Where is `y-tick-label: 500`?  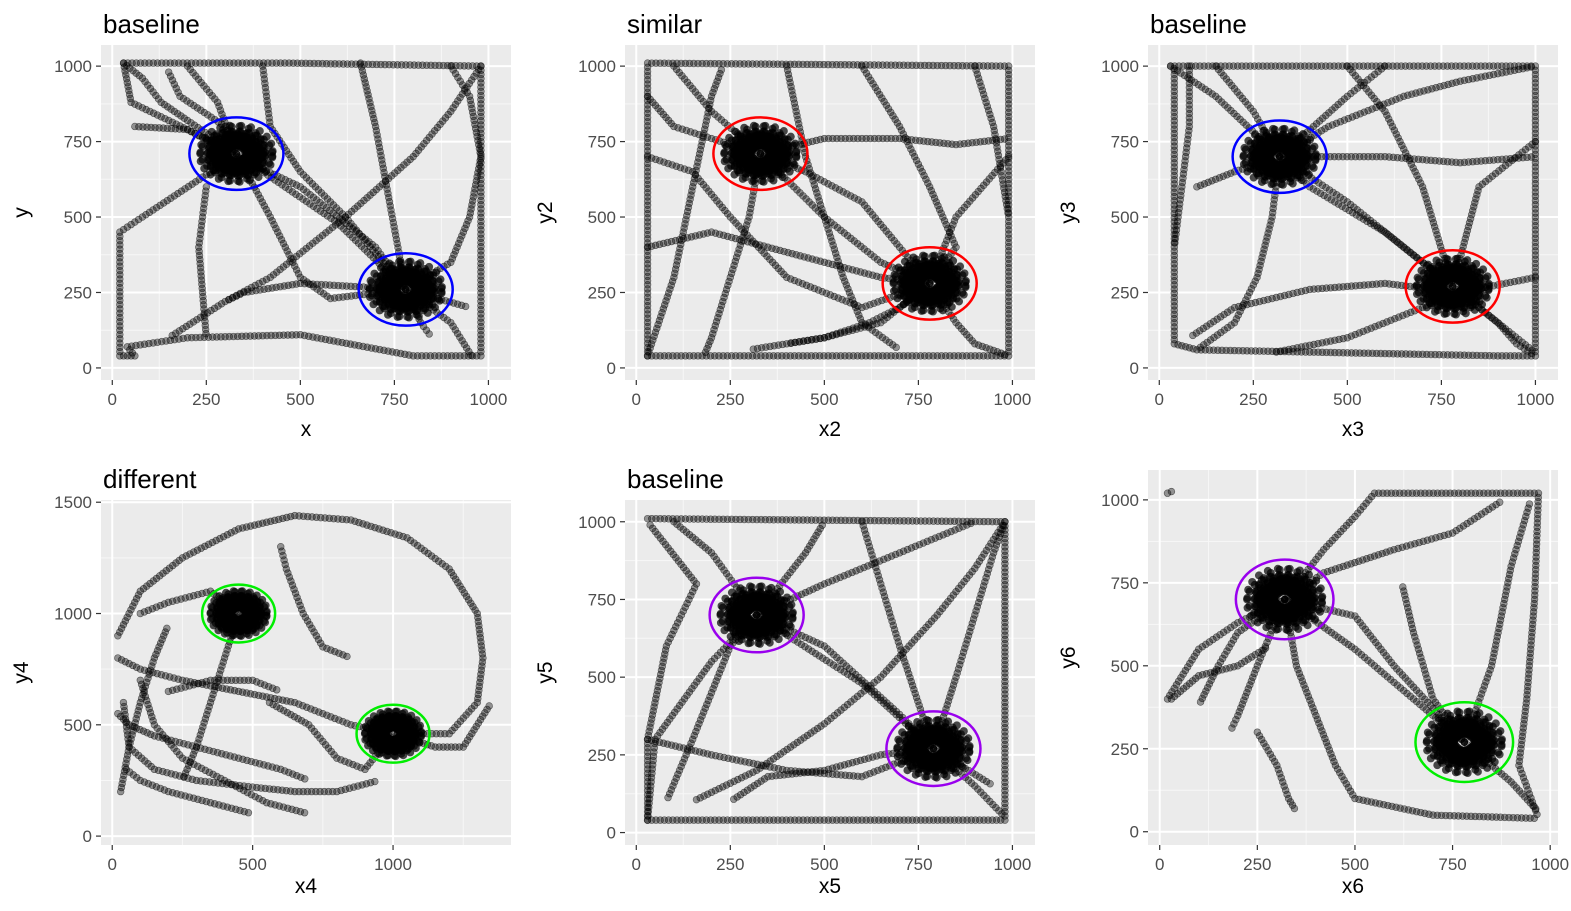 y-tick-label: 500 is located at coordinates (1125, 217).